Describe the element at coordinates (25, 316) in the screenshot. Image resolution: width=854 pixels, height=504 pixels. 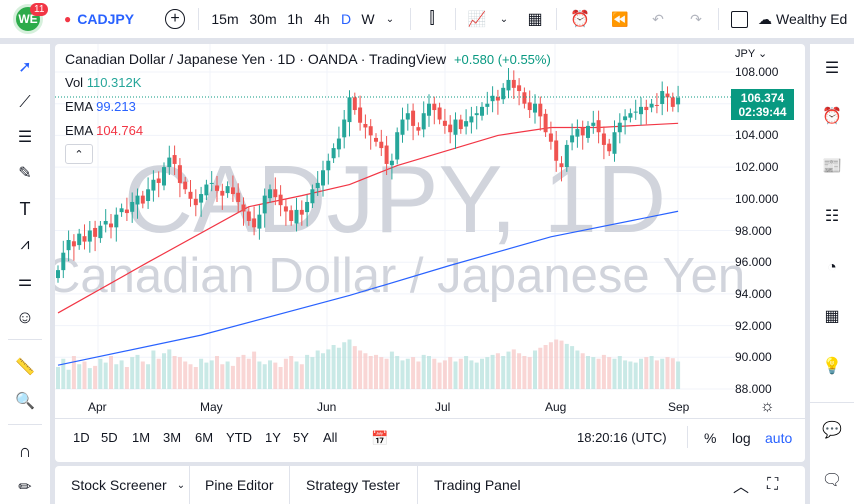
I see `emoji-icon: ☺` at that location.